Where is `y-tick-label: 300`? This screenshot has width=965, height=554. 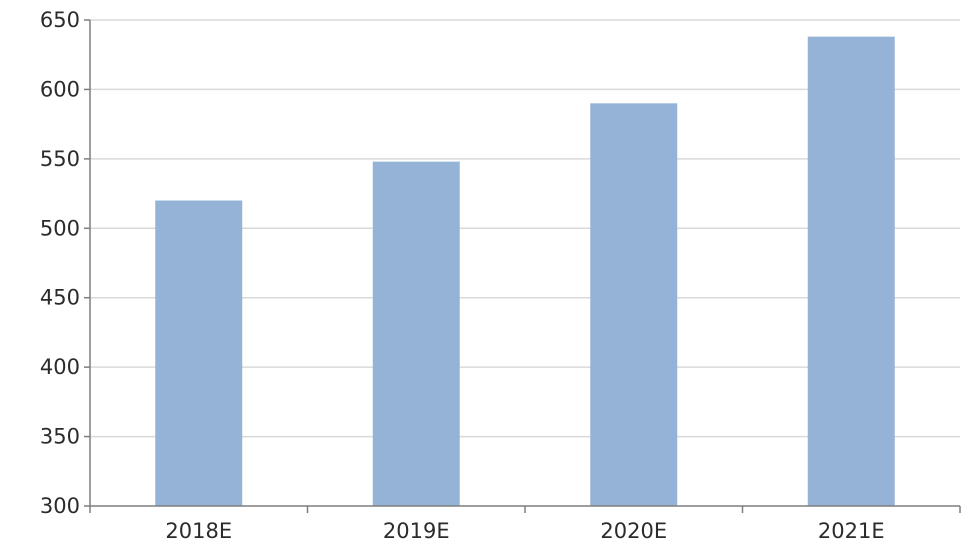 y-tick-label: 300 is located at coordinates (60, 506).